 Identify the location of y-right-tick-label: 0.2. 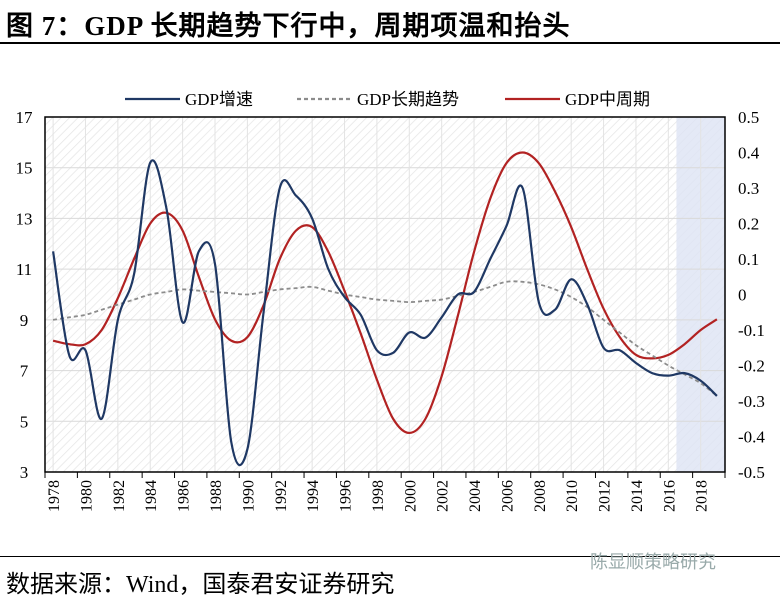
(748, 224).